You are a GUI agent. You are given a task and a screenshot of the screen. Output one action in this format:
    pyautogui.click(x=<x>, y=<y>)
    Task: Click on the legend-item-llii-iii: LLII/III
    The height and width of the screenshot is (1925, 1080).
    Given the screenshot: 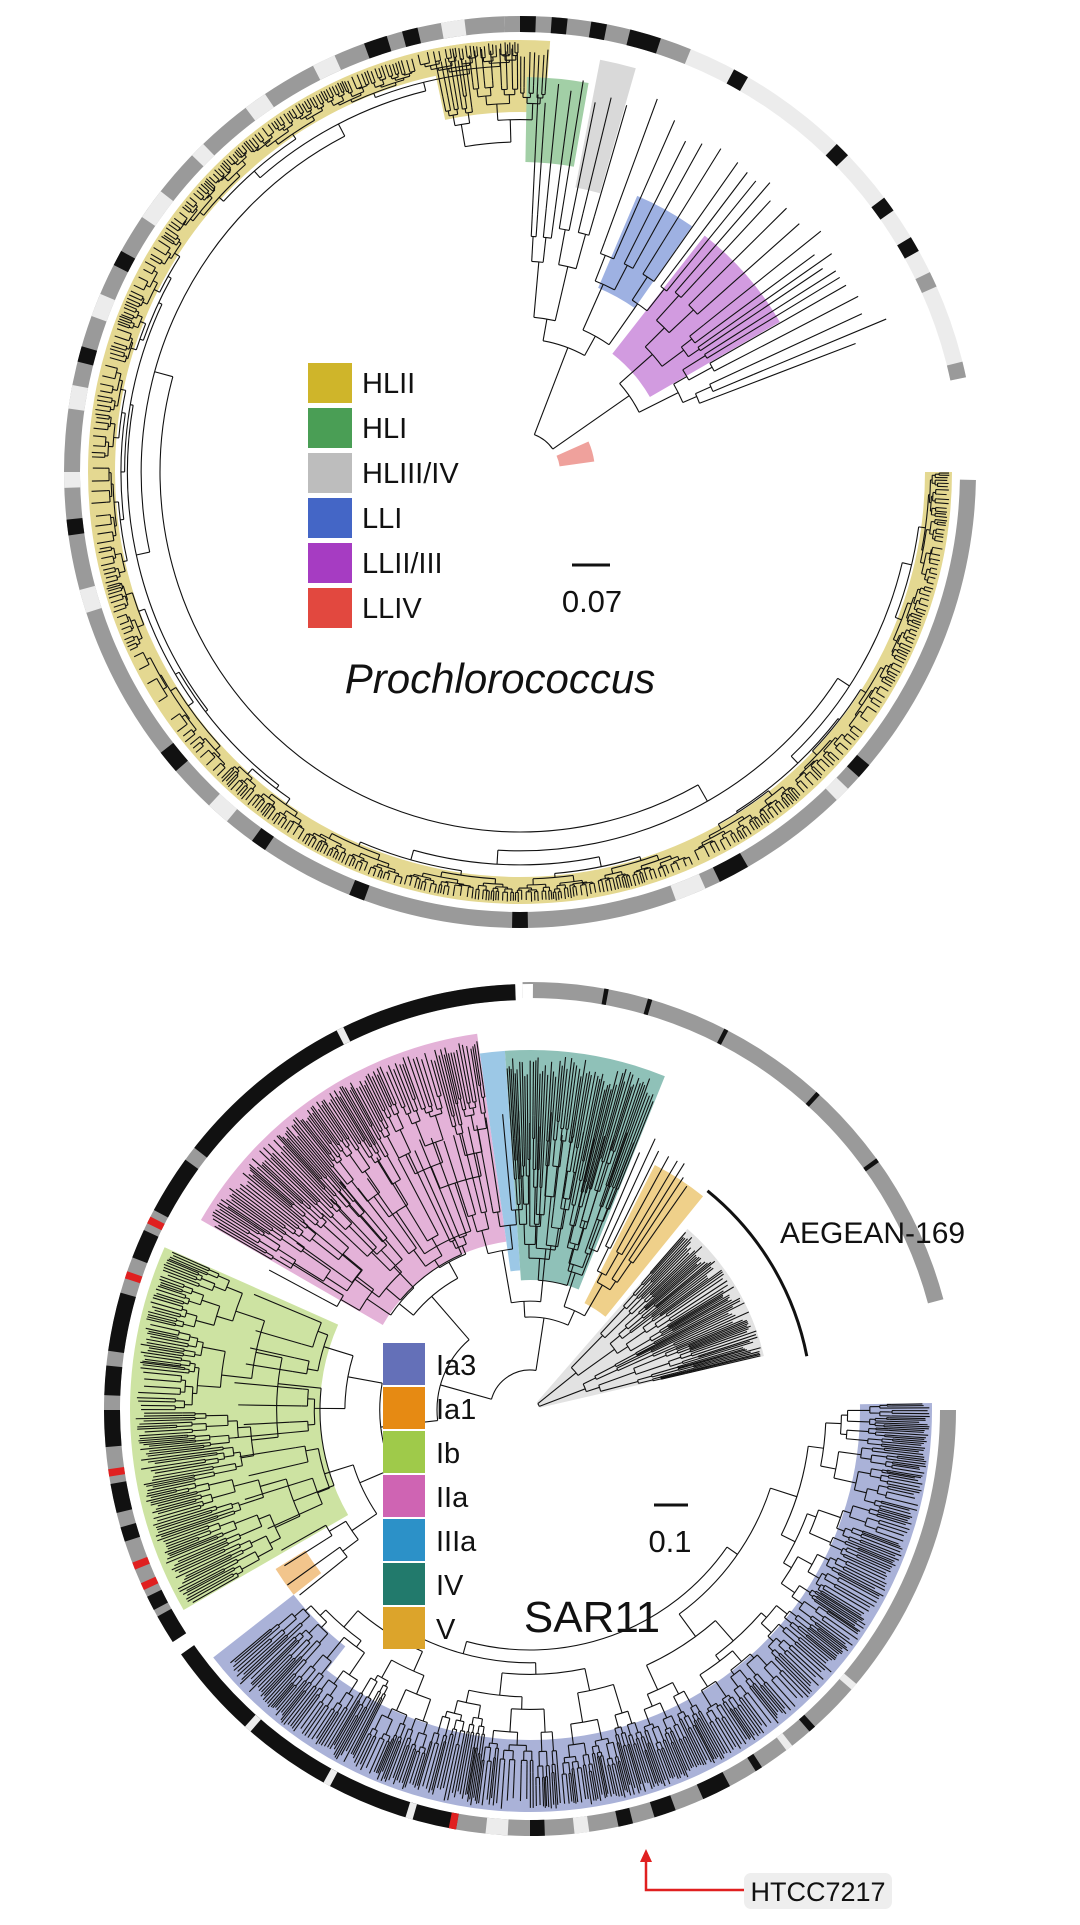 What is the action you would take?
    pyautogui.click(x=375, y=563)
    